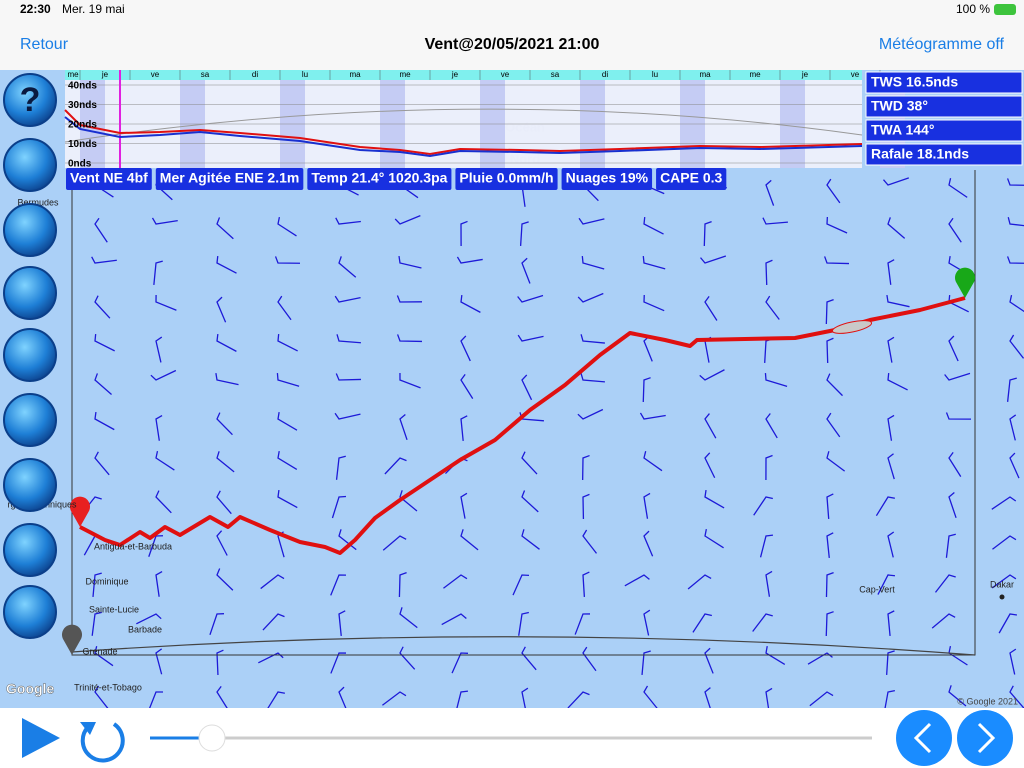 This screenshot has height=768, width=1024. I want to click on day-label: di, so click(605, 74).